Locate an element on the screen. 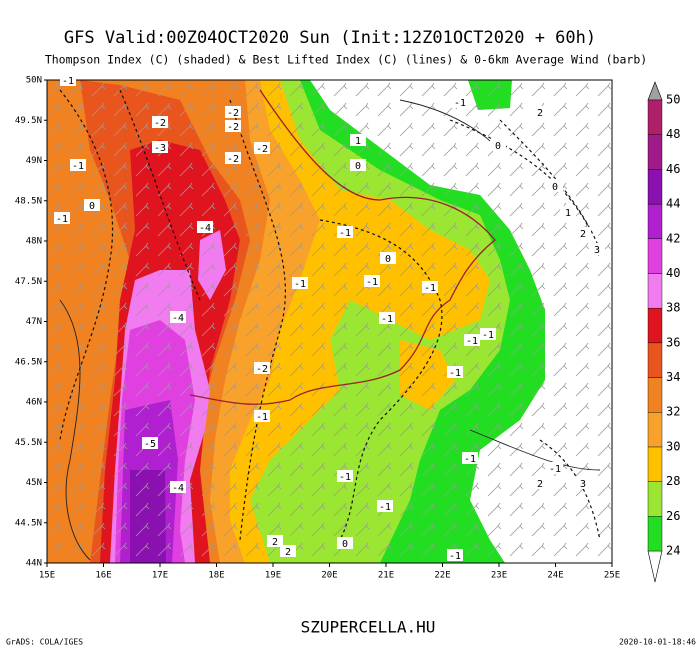 The height and width of the screenshot is (650, 700). colorbar-label: 34 is located at coordinates (673, 377).